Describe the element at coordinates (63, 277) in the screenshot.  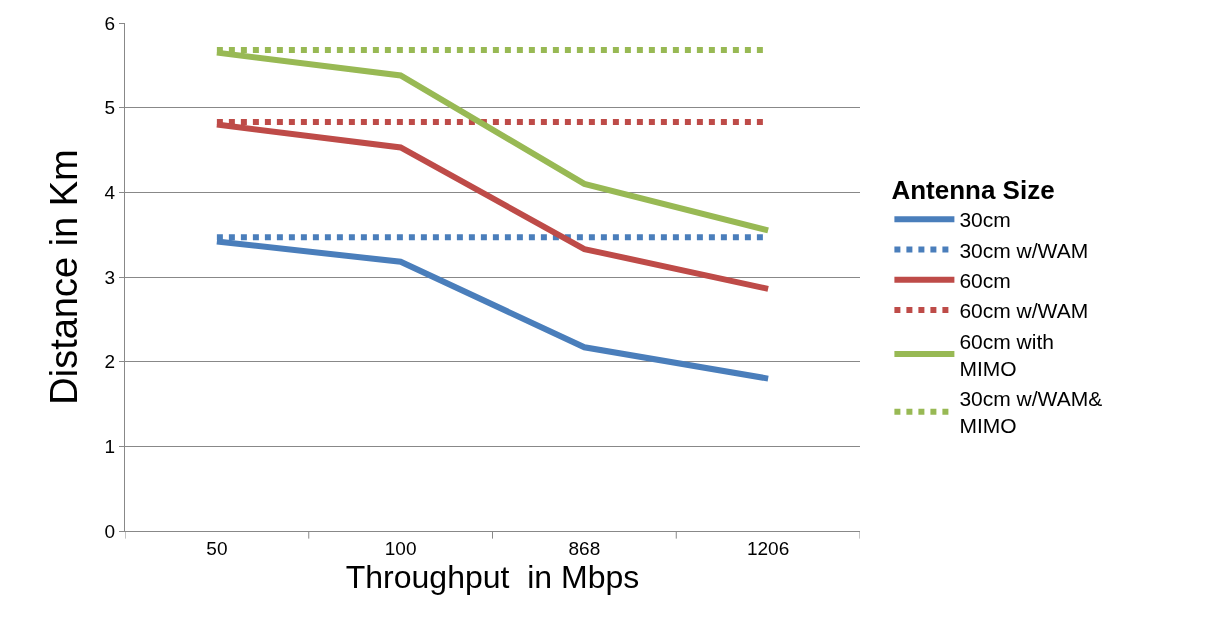
I see `y-axis-title: Distance in Km` at that location.